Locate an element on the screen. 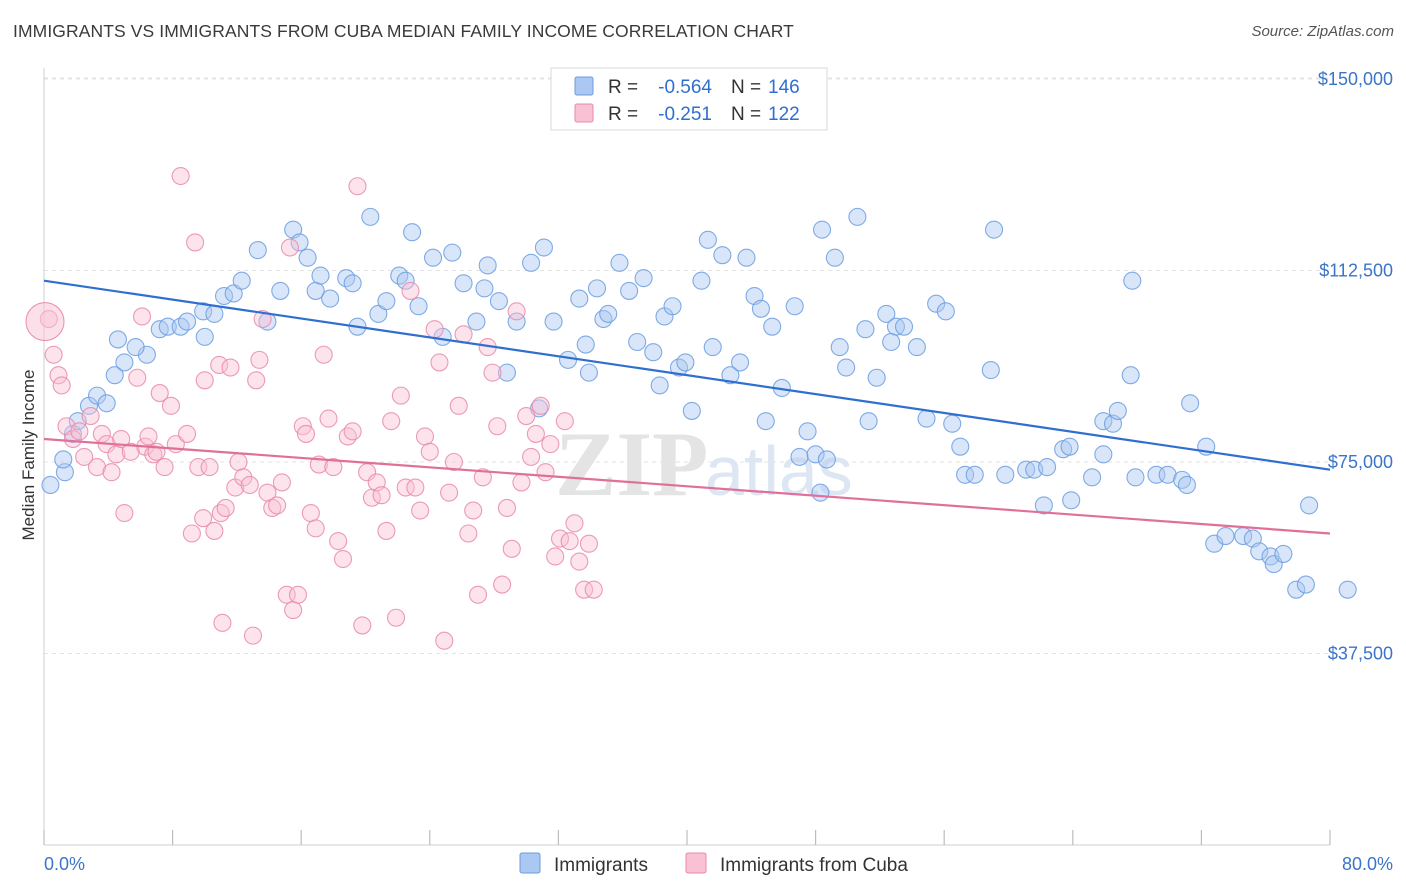 The width and height of the screenshot is (1406, 892). bottom-legend-label: Immigrants is located at coordinates (601, 865).